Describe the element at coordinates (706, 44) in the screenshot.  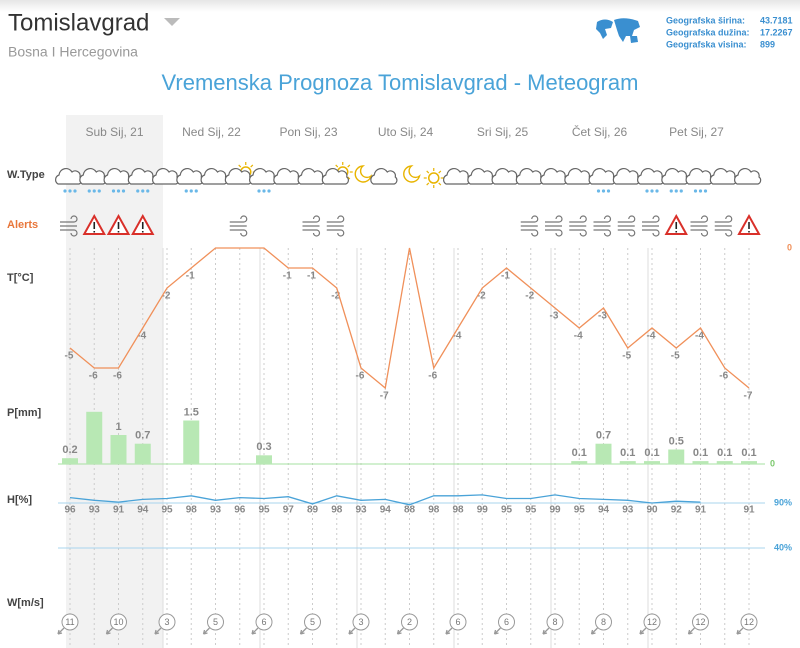
I see `geo-label: Geografska visina:` at that location.